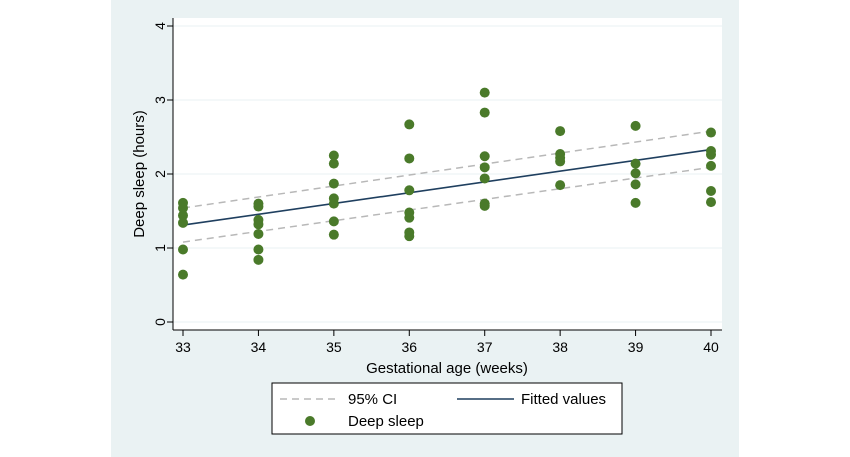 The image size is (850, 457). I want to click on x-tick-label-1: 34, so click(259, 347).